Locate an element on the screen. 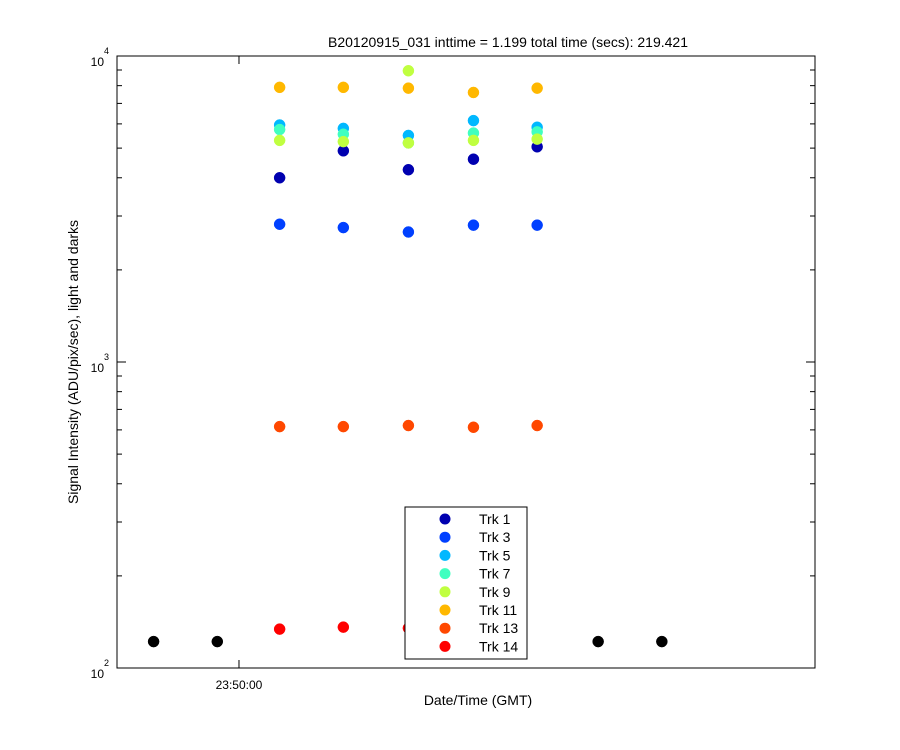  legend-item: Trk 1 is located at coordinates (475, 519).